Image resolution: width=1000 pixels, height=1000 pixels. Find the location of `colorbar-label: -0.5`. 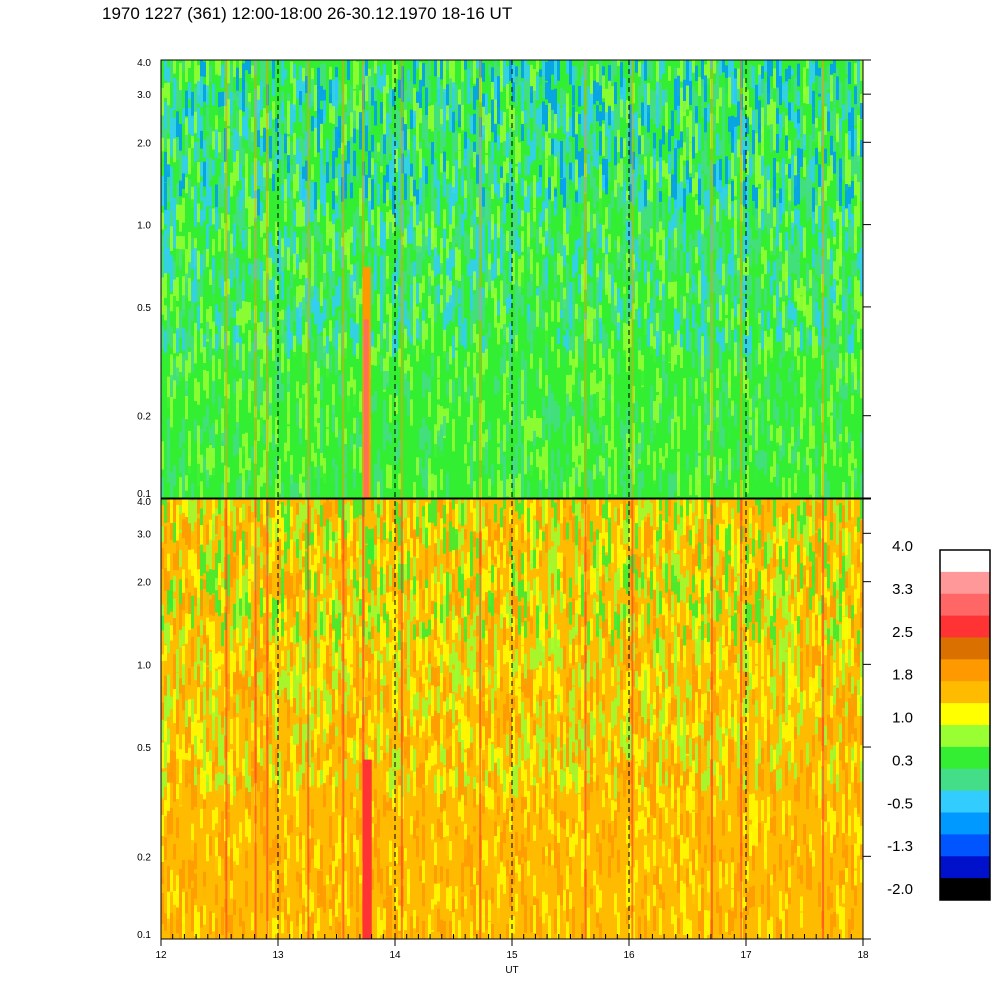

colorbar-label: -0.5 is located at coordinates (900, 803).